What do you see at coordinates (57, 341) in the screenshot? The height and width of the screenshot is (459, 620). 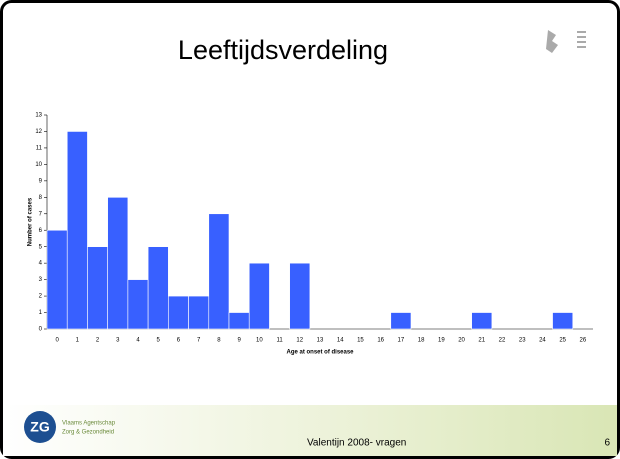 I see `x-tick-label: 0` at bounding box center [57, 341].